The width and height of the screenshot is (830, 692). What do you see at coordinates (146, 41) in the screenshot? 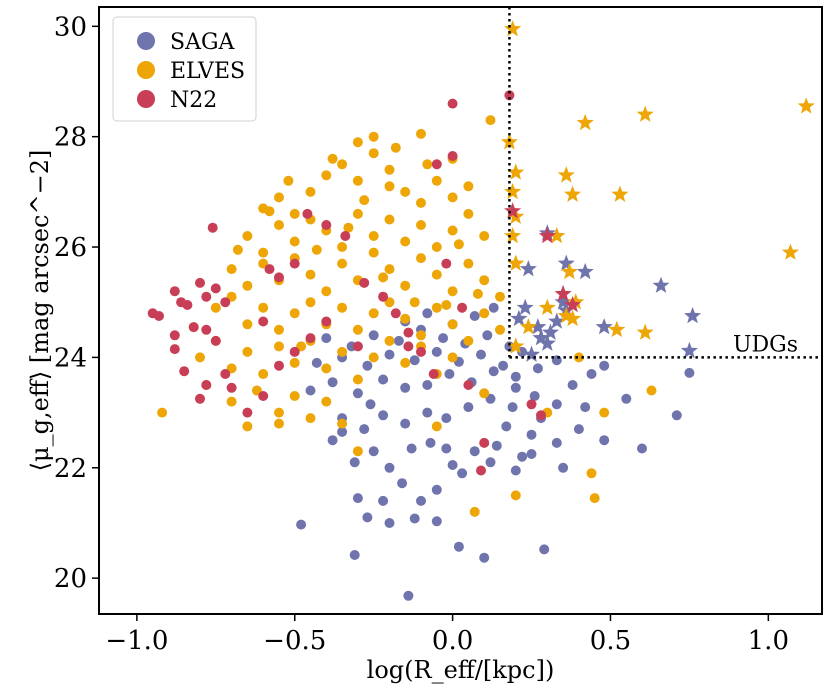
I see `legend-marker-saga` at bounding box center [146, 41].